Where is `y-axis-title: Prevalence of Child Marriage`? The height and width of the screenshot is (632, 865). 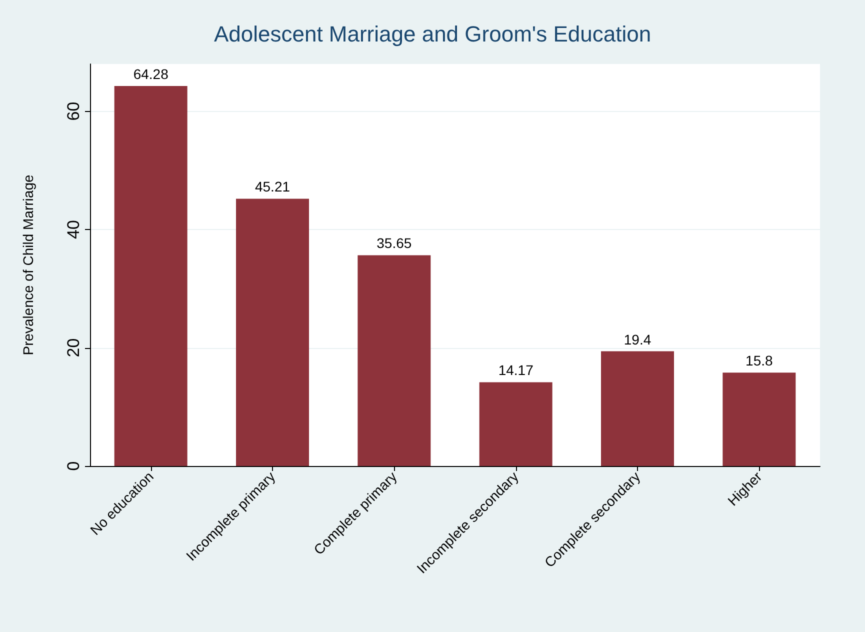 y-axis-title: Prevalence of Child Marriage is located at coordinates (28, 265).